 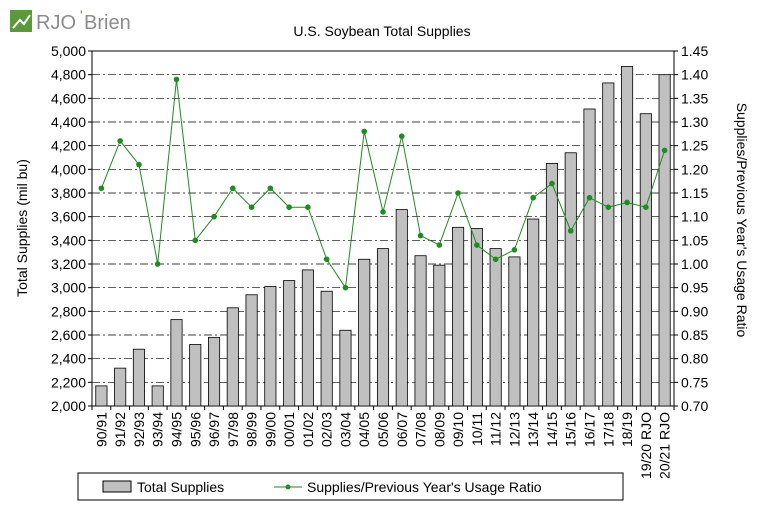 What do you see at coordinates (117, 486) in the screenshot?
I see `legend-bar-swatch` at bounding box center [117, 486].